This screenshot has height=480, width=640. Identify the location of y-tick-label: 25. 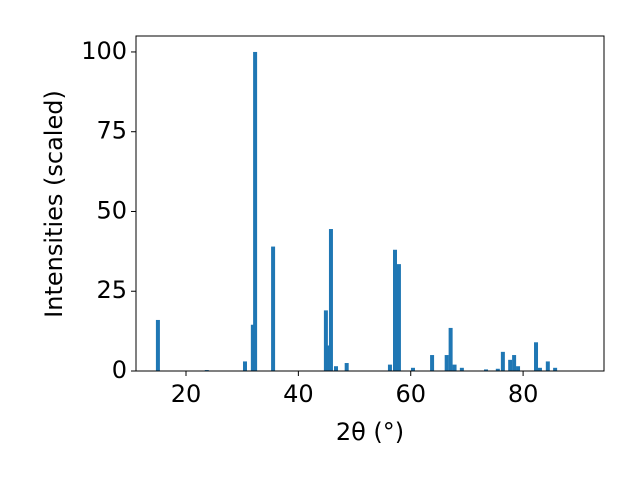
(111, 290).